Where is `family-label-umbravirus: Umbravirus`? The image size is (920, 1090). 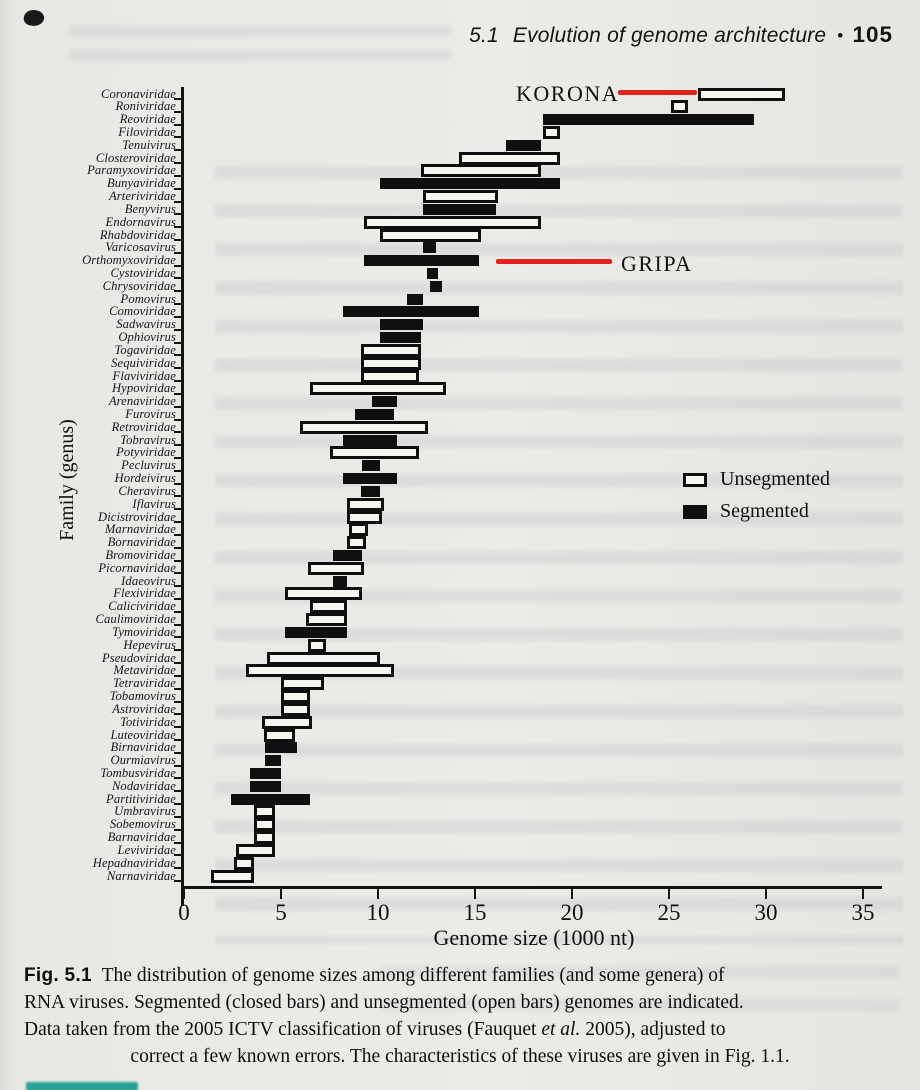 family-label-umbravirus: Umbravirus is located at coordinates (145, 811).